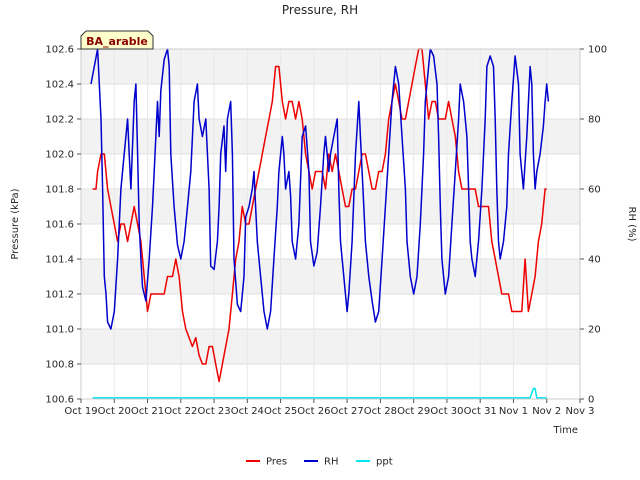  What do you see at coordinates (80, 411) in the screenshot?
I see `x-tick-label: Oct 19` at bounding box center [80, 411].